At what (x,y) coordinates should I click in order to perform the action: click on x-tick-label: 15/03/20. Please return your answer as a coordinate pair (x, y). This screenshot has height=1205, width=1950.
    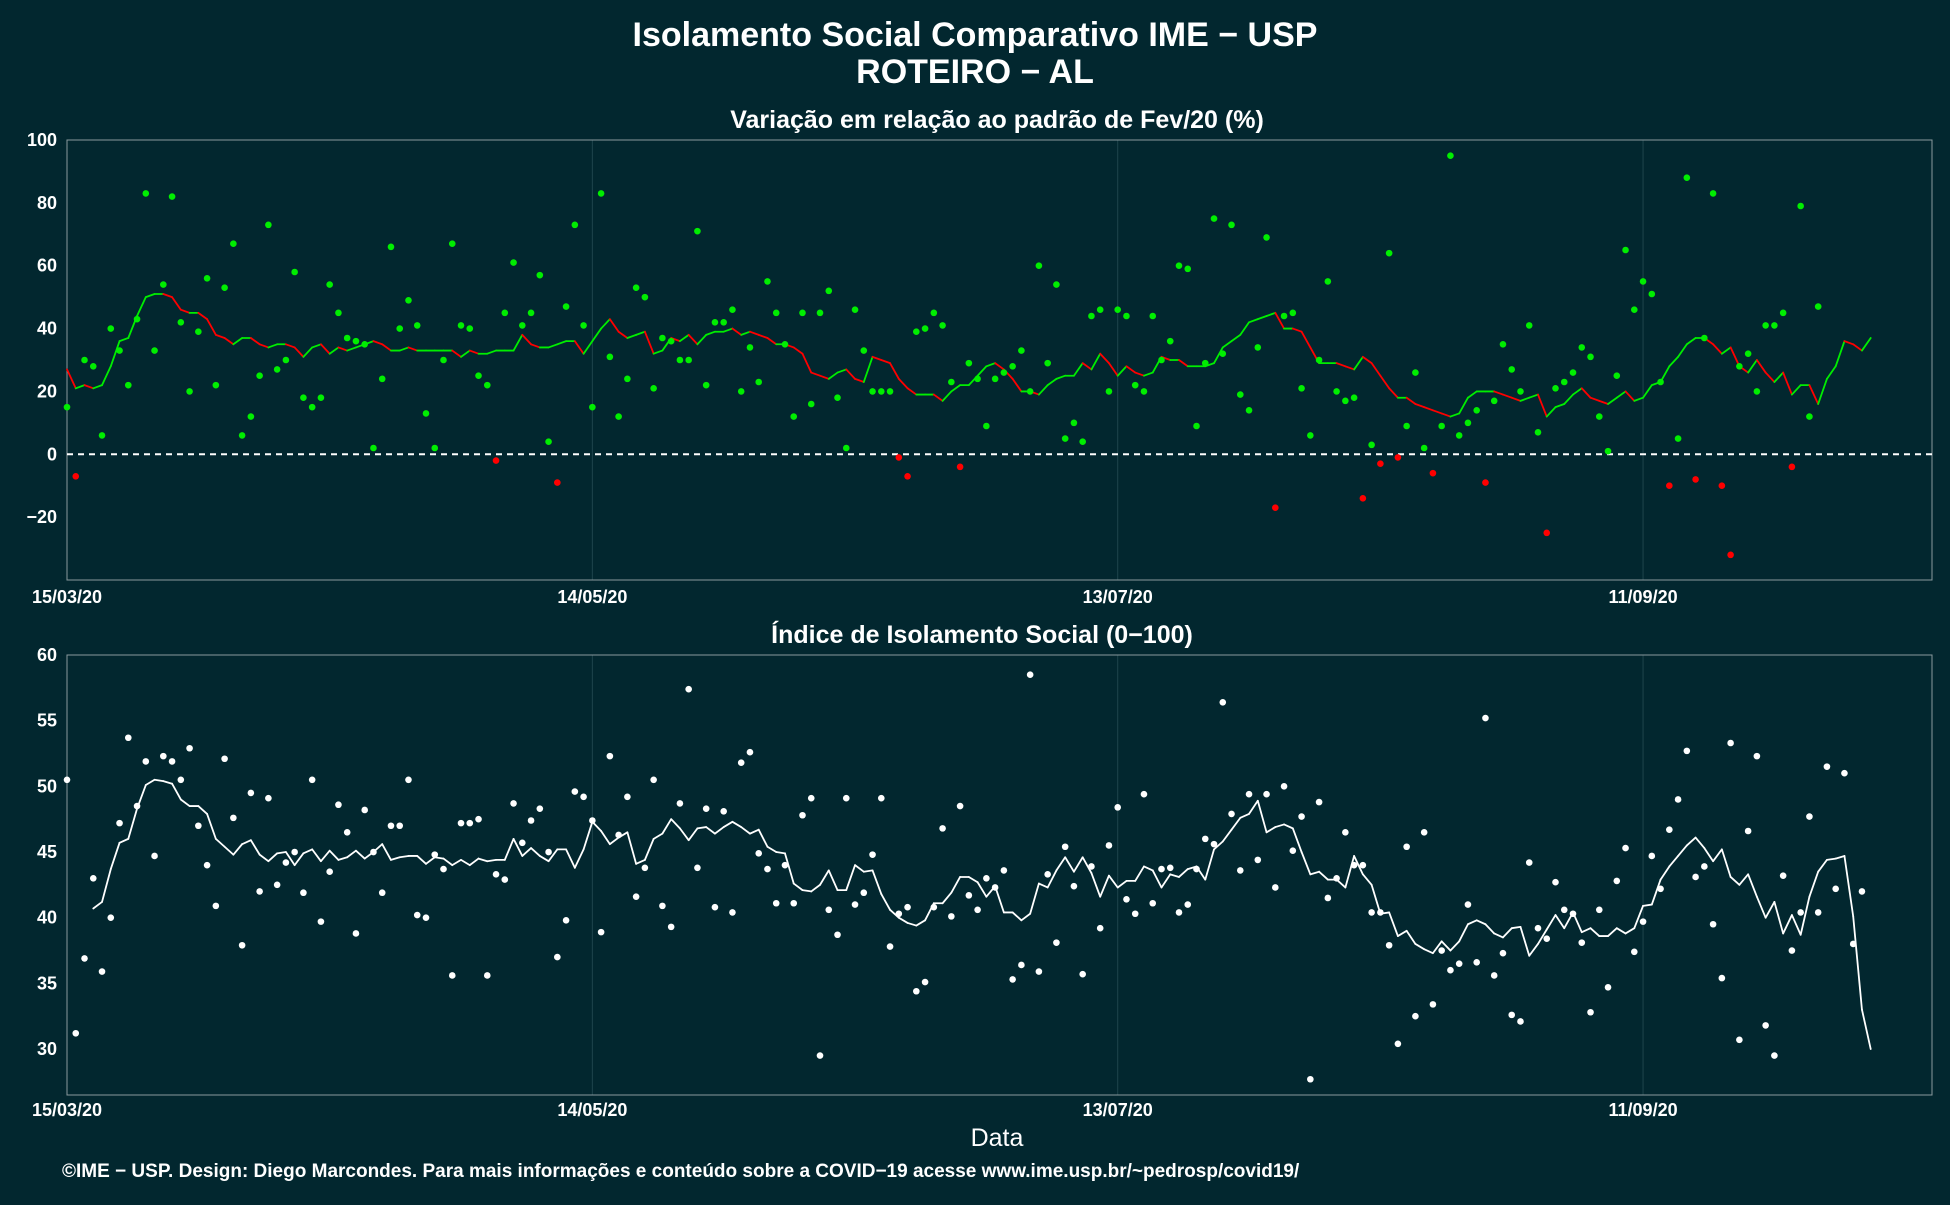
    Looking at the image, I should click on (67, 597).